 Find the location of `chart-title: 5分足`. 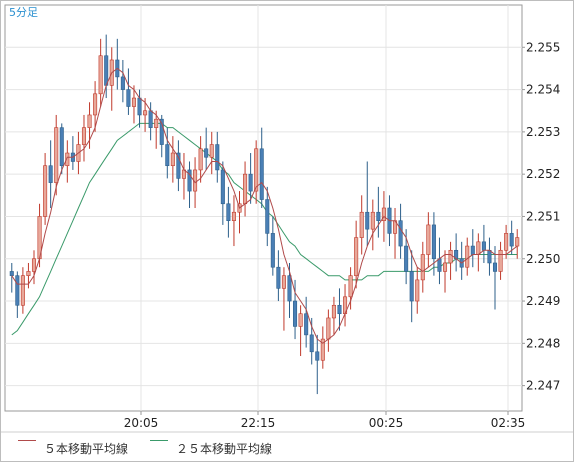

chart-title: 5分足 is located at coordinates (23, 12).